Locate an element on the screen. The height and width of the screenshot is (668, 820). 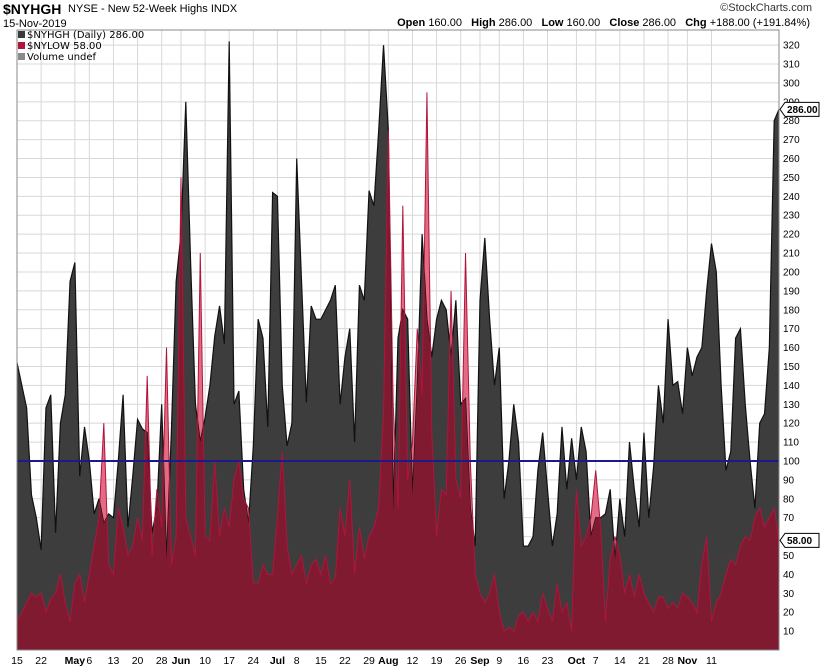
x-tick-label: Aug is located at coordinates (388, 661).